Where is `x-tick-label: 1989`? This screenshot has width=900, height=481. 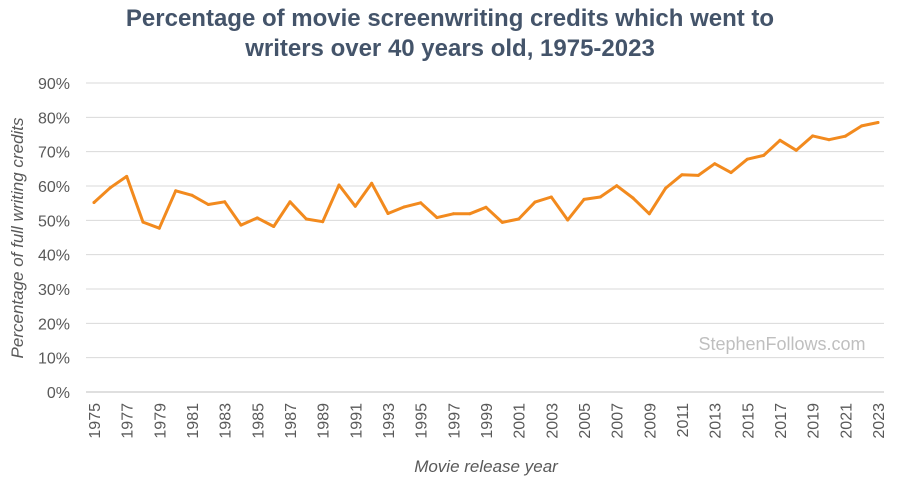 x-tick-label: 1989 is located at coordinates (324, 421).